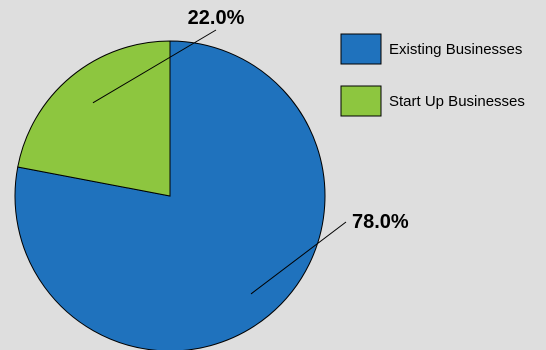  I want to click on legend: Existing Businesses Start Up Businesses, so click(432, 75).